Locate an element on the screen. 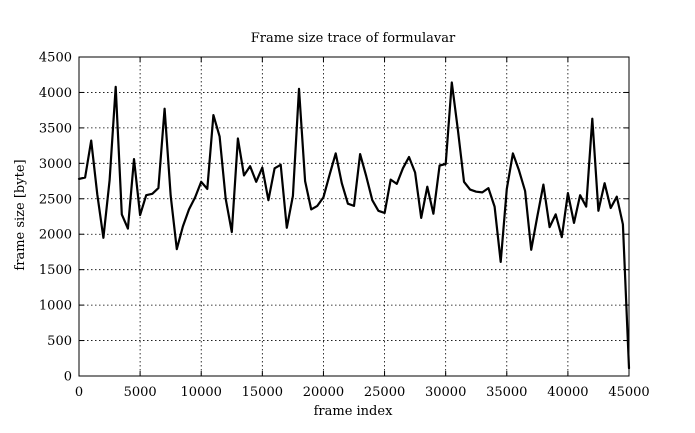  y-tick-label: 2500 is located at coordinates (55, 199).